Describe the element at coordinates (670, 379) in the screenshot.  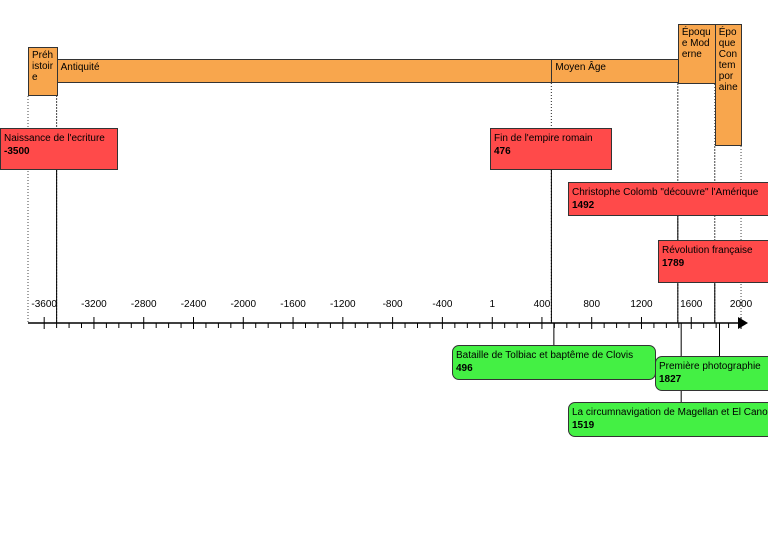
I see `event-year: 1827` at that location.